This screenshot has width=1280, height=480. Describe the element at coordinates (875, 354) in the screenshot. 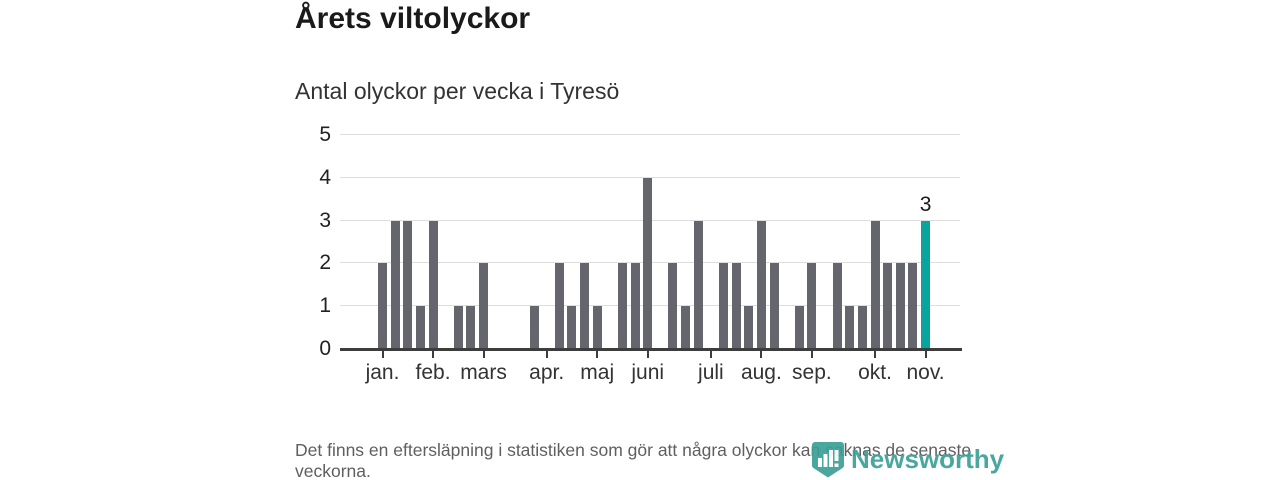

I see `x-tick-okt` at that location.